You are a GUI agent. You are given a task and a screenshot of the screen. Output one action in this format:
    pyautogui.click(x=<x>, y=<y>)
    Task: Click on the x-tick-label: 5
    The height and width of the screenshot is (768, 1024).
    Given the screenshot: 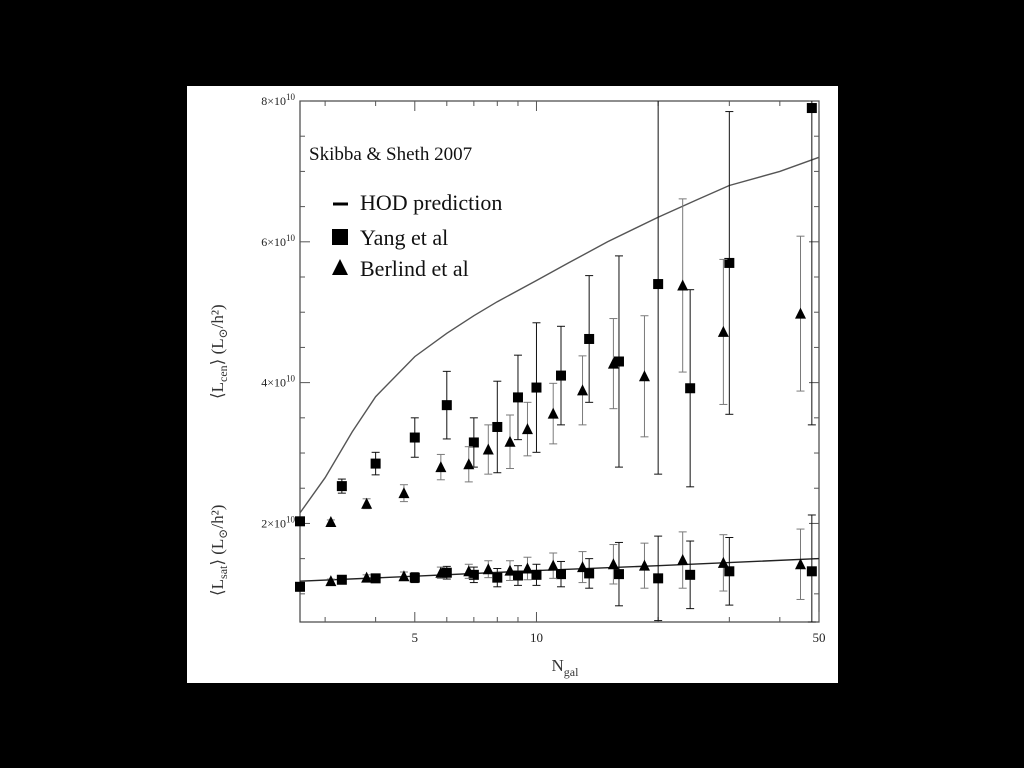 What is the action you would take?
    pyautogui.click(x=415, y=637)
    